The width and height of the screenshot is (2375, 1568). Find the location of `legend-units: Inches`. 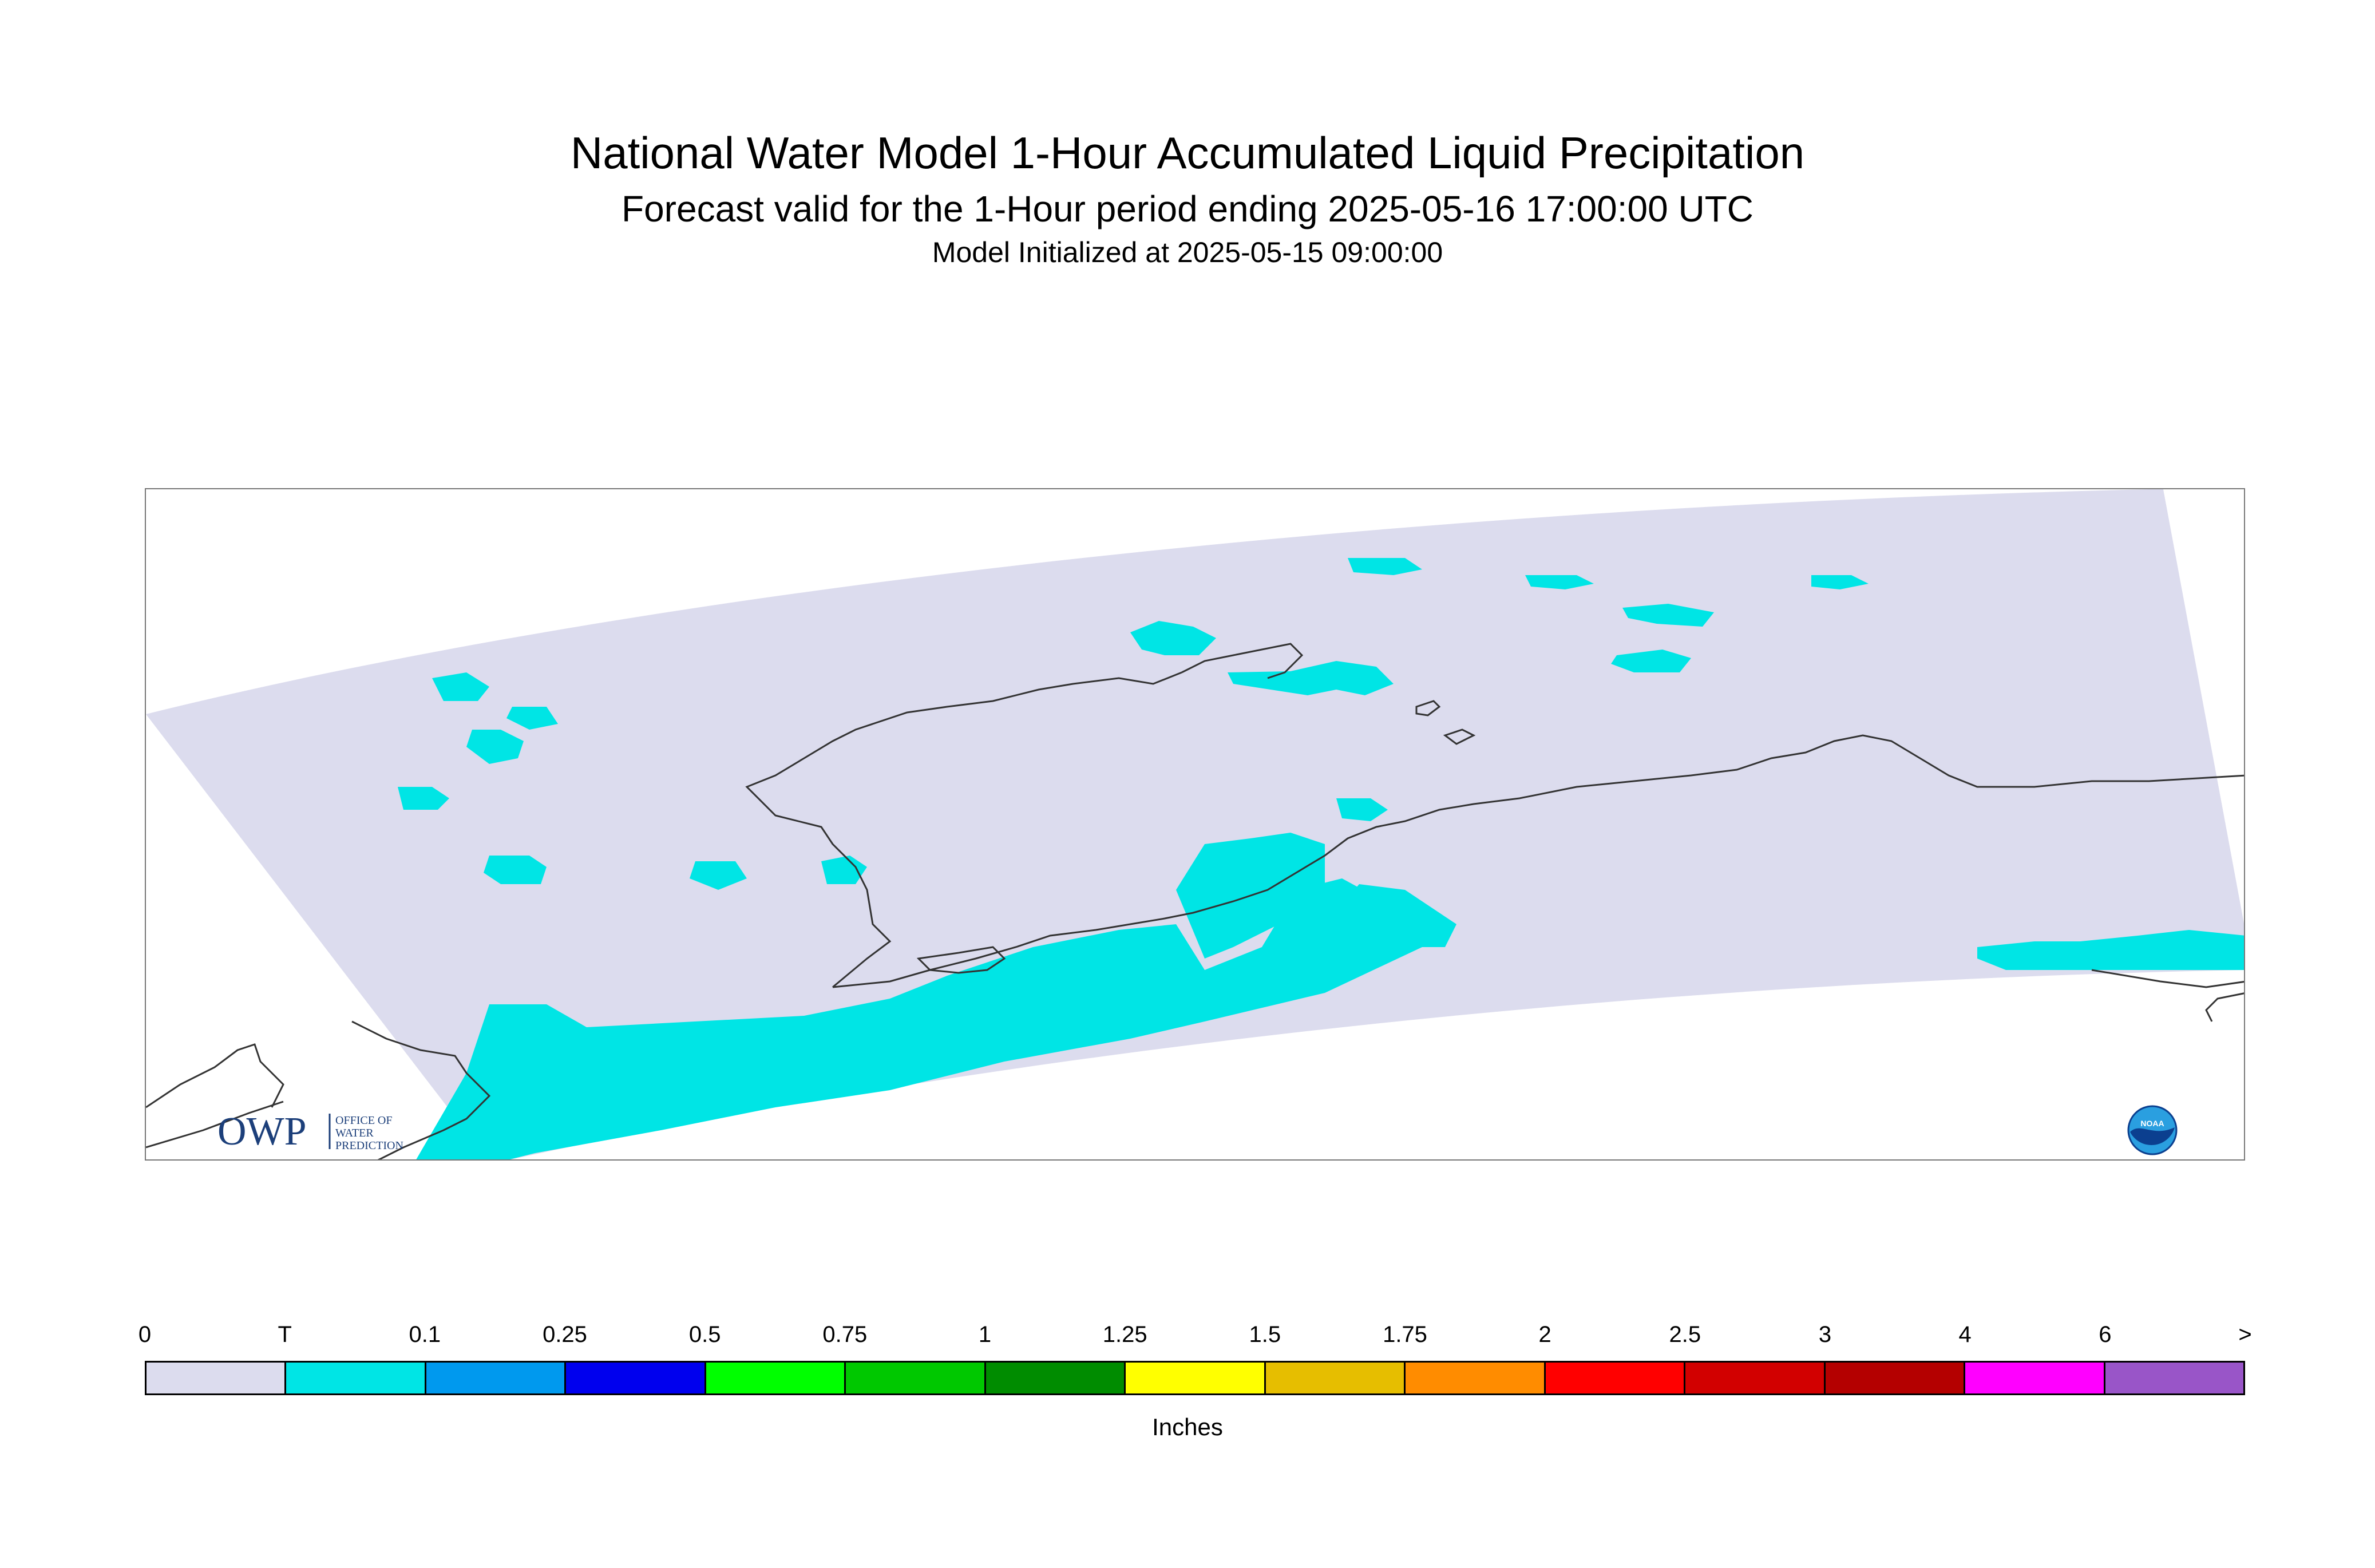

legend-units: Inches is located at coordinates (1187, 1426).